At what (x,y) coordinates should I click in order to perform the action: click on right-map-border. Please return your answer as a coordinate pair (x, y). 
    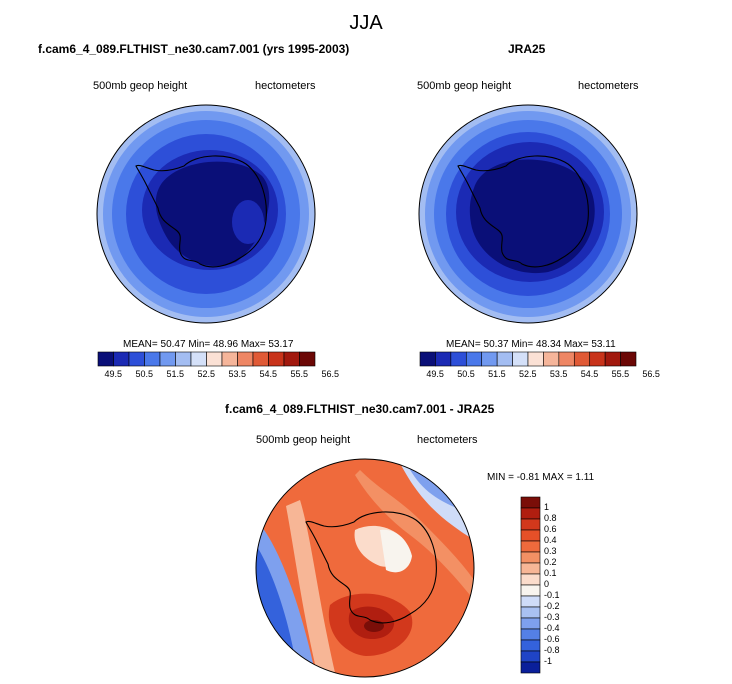
    Looking at the image, I should click on (528, 214).